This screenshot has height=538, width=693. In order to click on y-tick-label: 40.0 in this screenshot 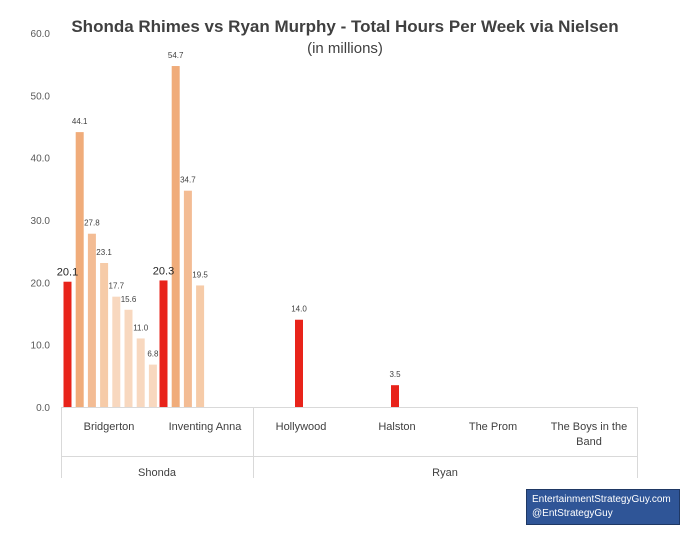, I will do `click(41, 159)`.